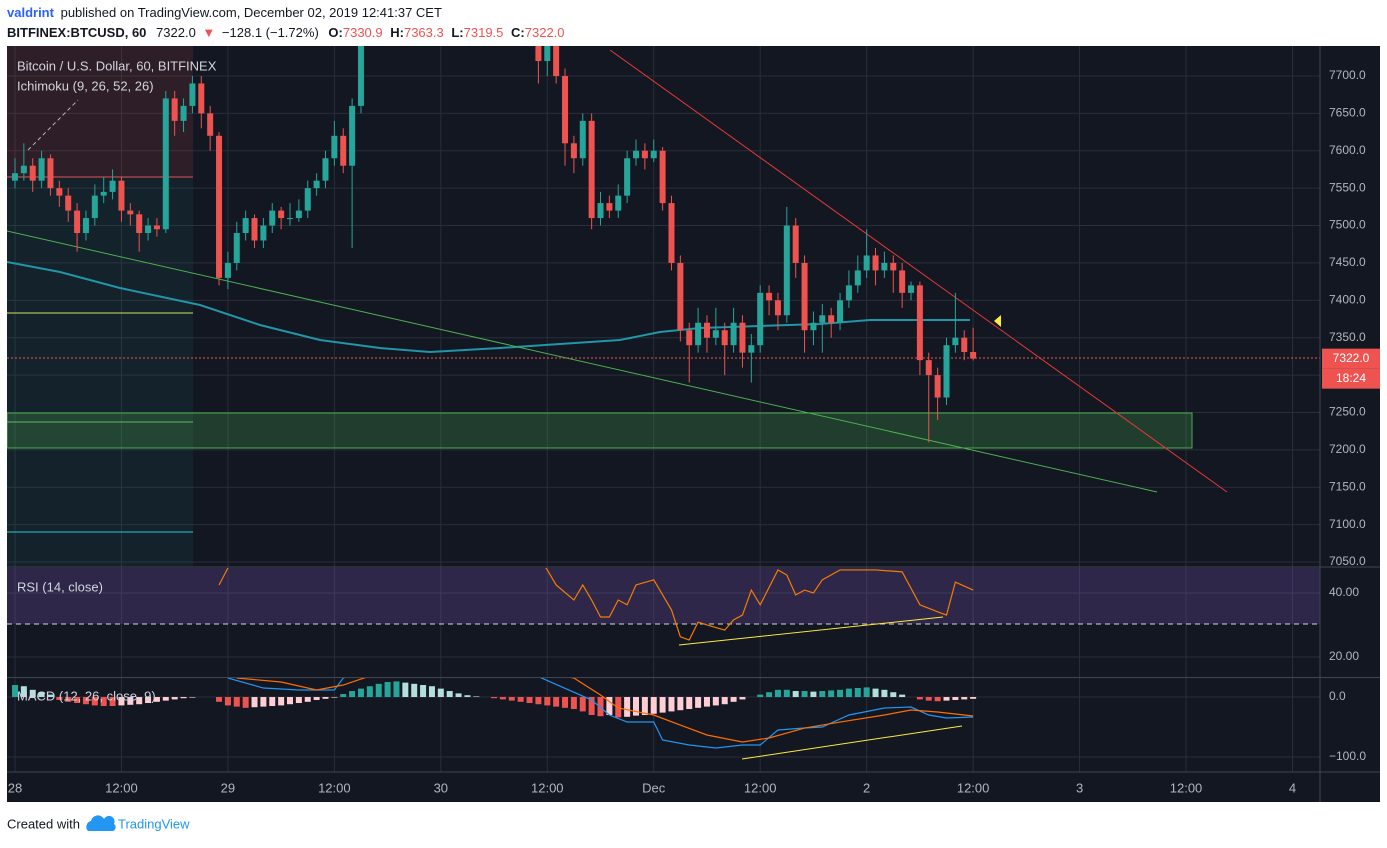 Image resolution: width=1387 pixels, height=848 pixels. I want to click on logo-cloud, so click(101, 823).